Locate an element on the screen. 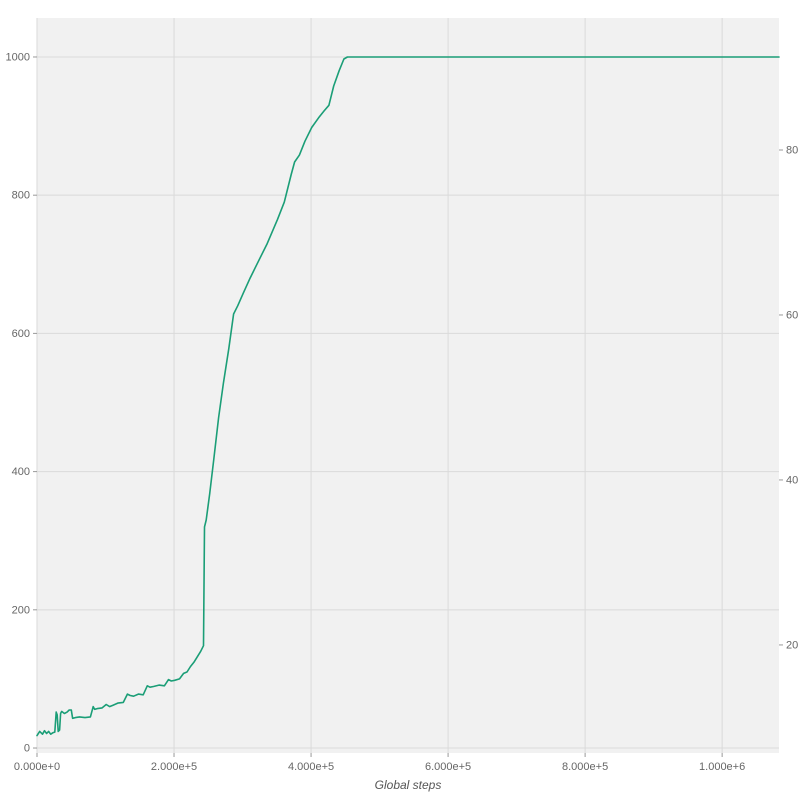 The width and height of the screenshot is (800, 800). y-axis-tick-label: 0 is located at coordinates (27, 749).